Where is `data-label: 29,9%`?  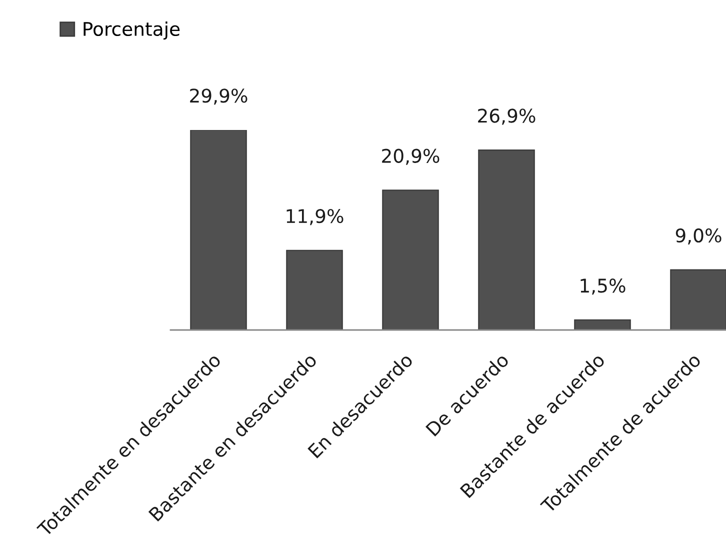 data-label: 29,9% is located at coordinates (219, 96).